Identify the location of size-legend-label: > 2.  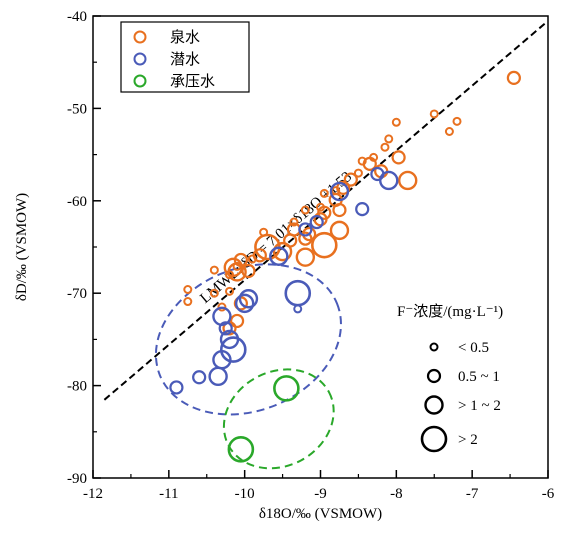
(468, 440).